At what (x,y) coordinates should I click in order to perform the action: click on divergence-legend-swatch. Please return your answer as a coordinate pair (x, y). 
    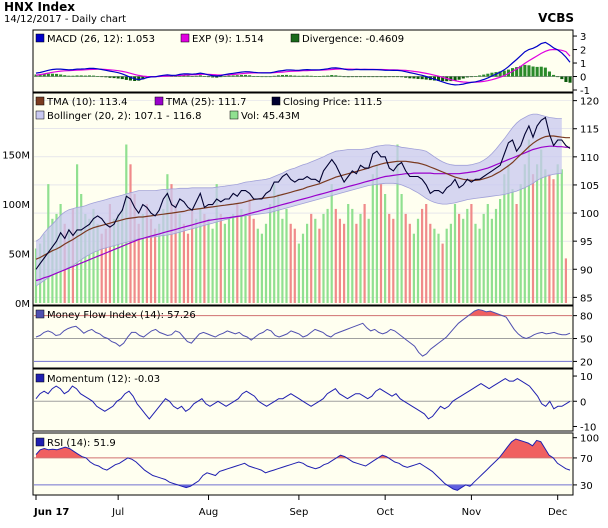
    Looking at the image, I should click on (295, 38).